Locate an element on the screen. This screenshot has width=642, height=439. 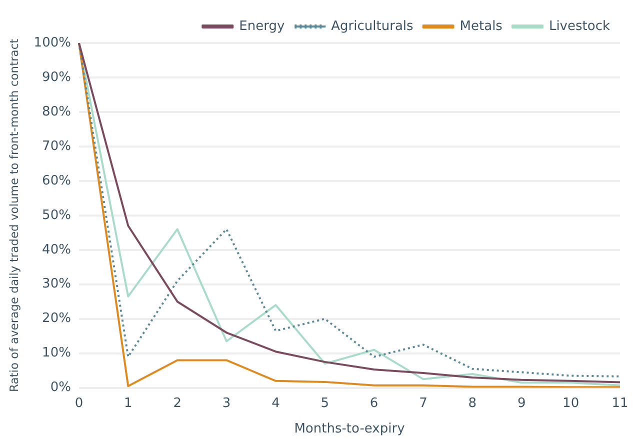
legend-label: Agriculturals is located at coordinates (372, 26).